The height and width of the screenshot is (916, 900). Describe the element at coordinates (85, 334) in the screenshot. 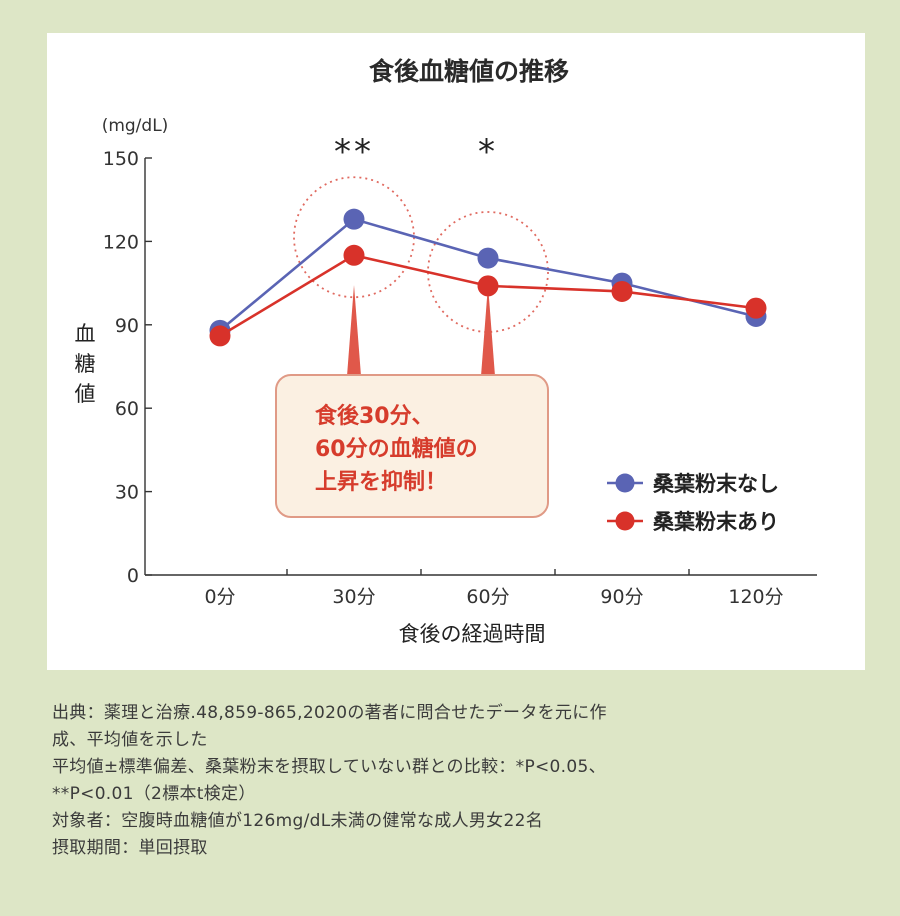

I see `y-axis-label-char: 血` at that location.